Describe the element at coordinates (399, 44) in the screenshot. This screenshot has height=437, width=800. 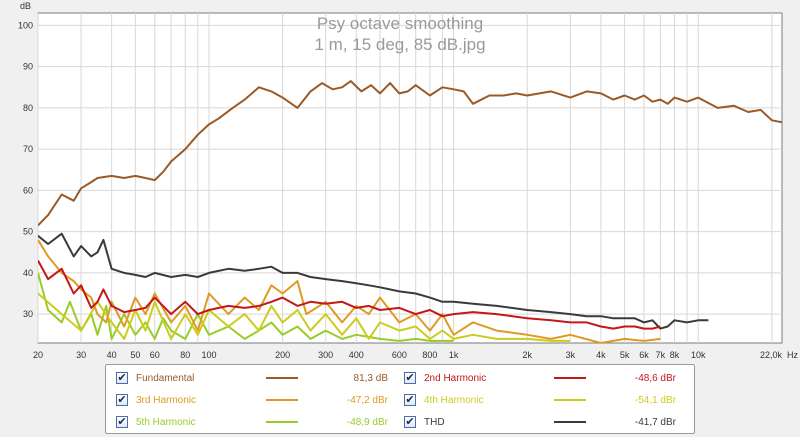
I see `chart-subtitle: 1 m, 15 deg, 85 dB.jpg` at that location.